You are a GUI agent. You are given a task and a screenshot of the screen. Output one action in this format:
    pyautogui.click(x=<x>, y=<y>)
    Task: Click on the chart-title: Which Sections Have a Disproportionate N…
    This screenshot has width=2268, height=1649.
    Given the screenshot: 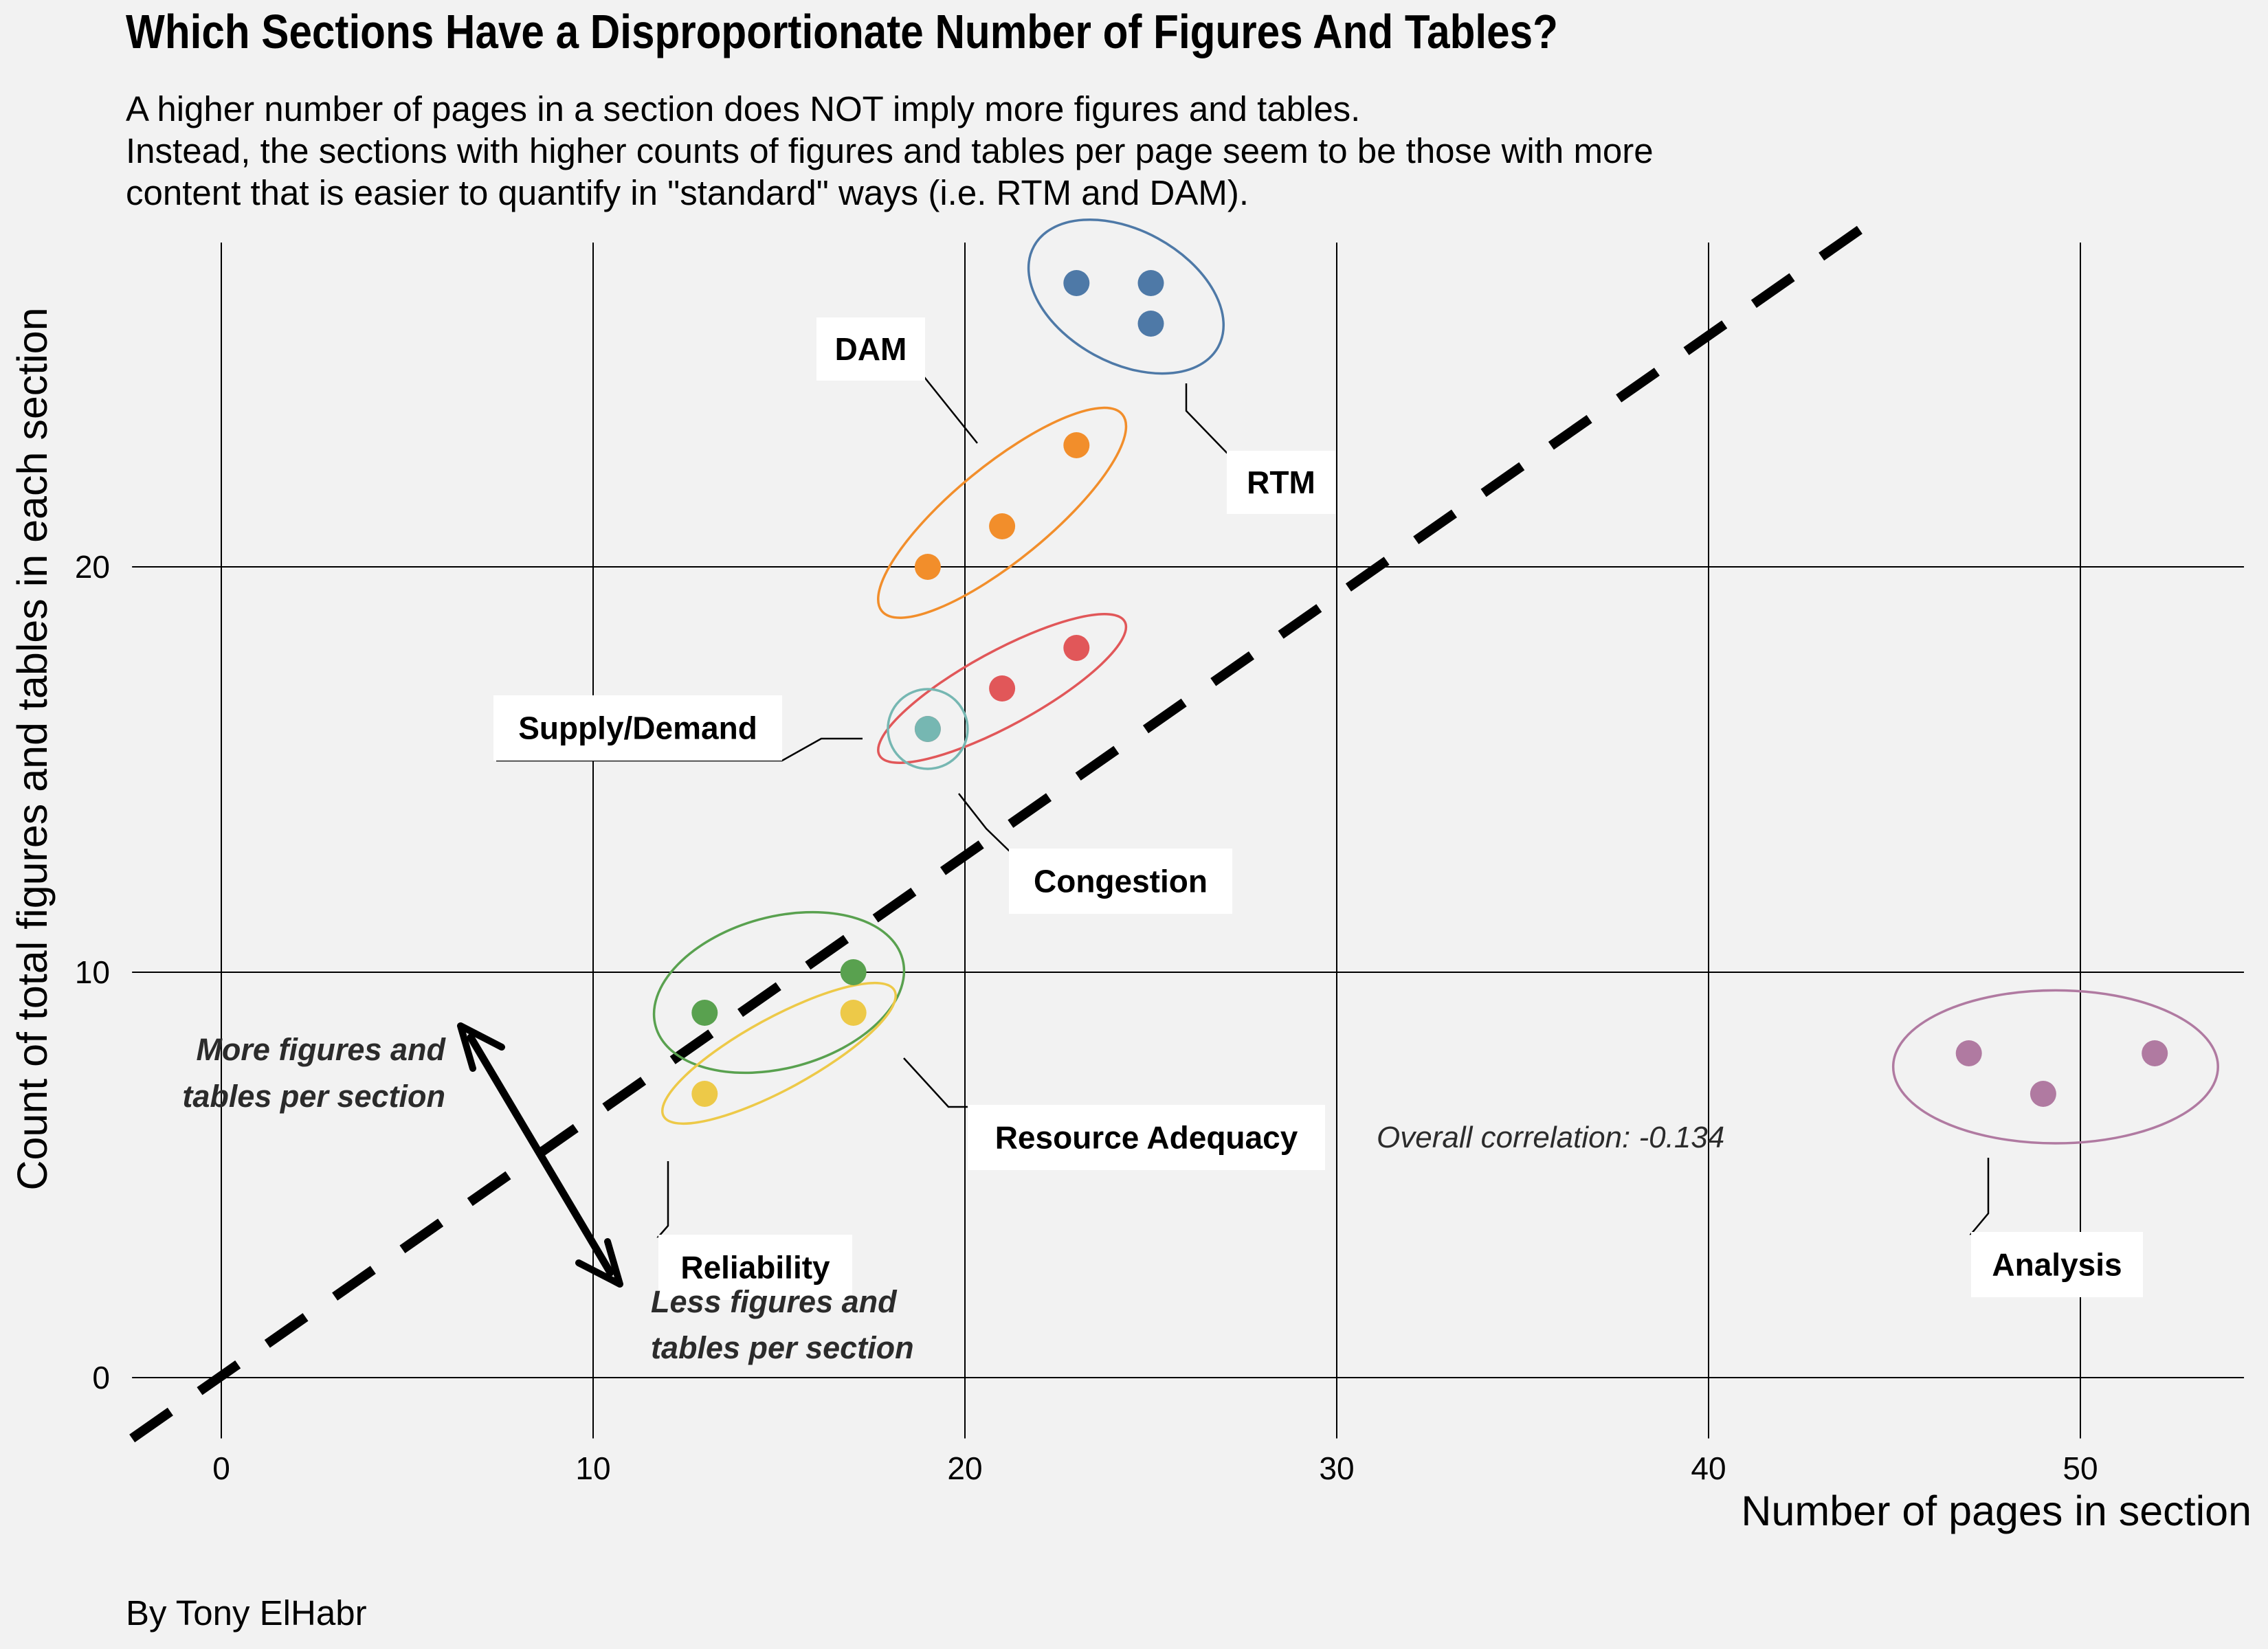 What is the action you would take?
    pyautogui.click(x=842, y=32)
    